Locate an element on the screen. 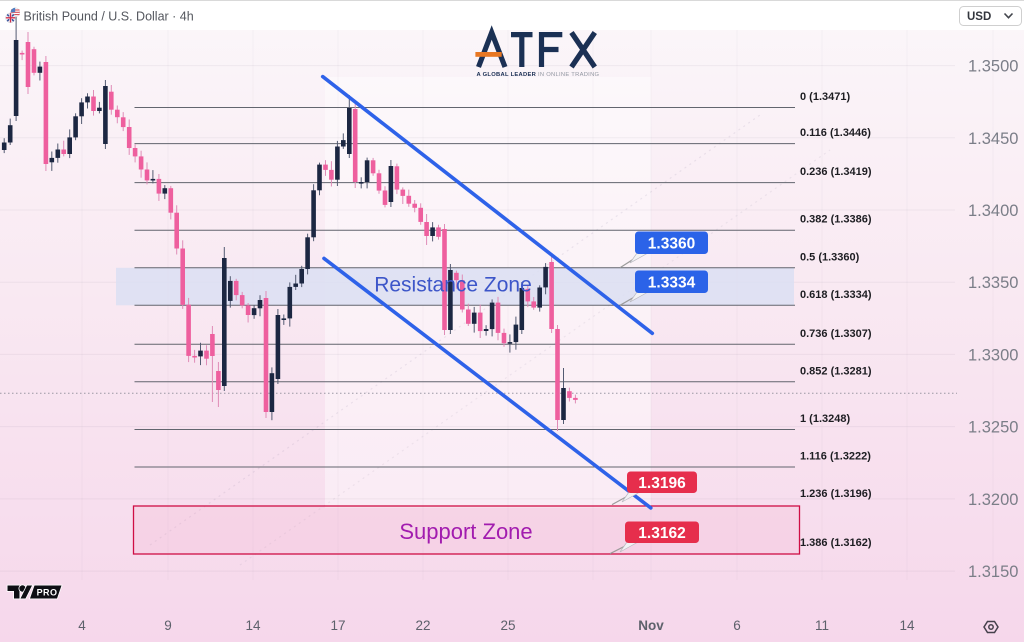 This screenshot has width=1024, height=642. svg-text: 1.236 (1.3196) is located at coordinates (836, 494).